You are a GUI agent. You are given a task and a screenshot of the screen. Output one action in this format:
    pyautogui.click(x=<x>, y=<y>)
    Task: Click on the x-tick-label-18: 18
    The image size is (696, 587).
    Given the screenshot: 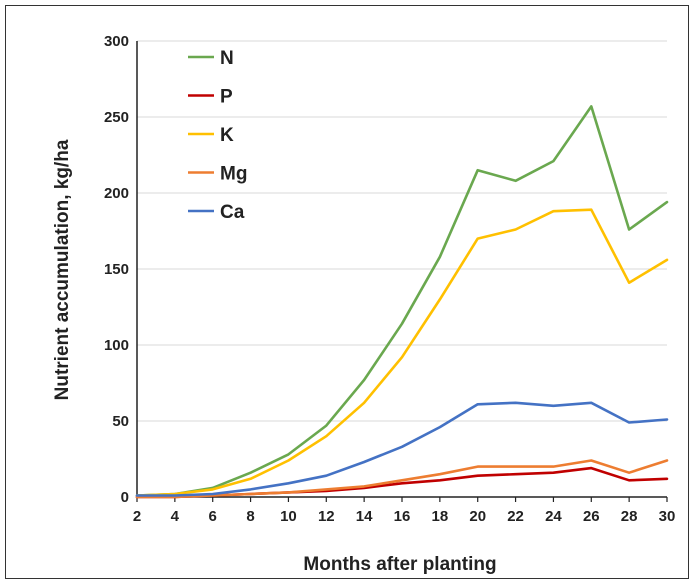 What is the action you would take?
    pyautogui.click(x=440, y=516)
    